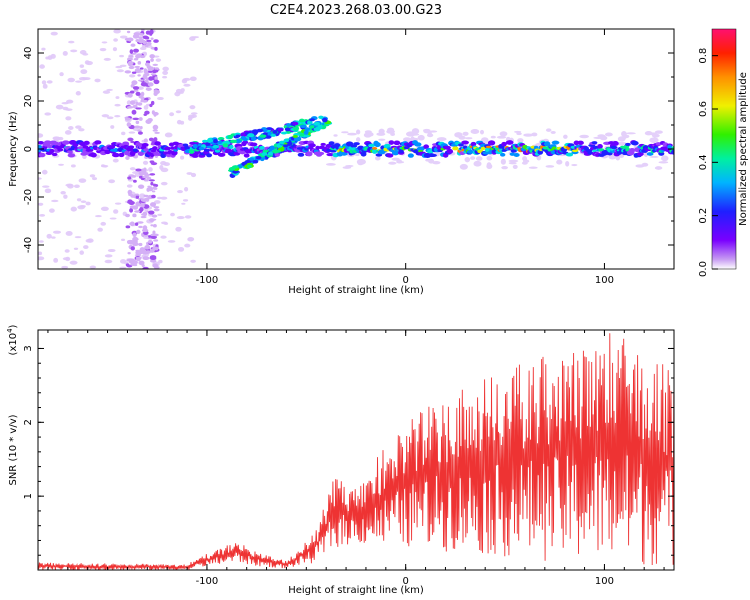 The image size is (750, 600). Describe the element at coordinates (724, 149) in the screenshot. I see `colorbar-gradient` at that location.